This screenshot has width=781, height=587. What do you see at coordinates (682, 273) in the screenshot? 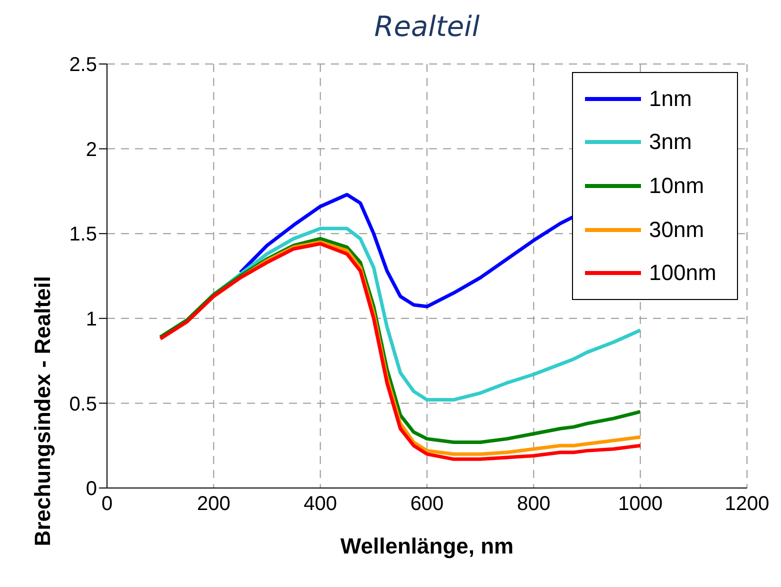
I see `legend-label: 100nm` at bounding box center [682, 273].